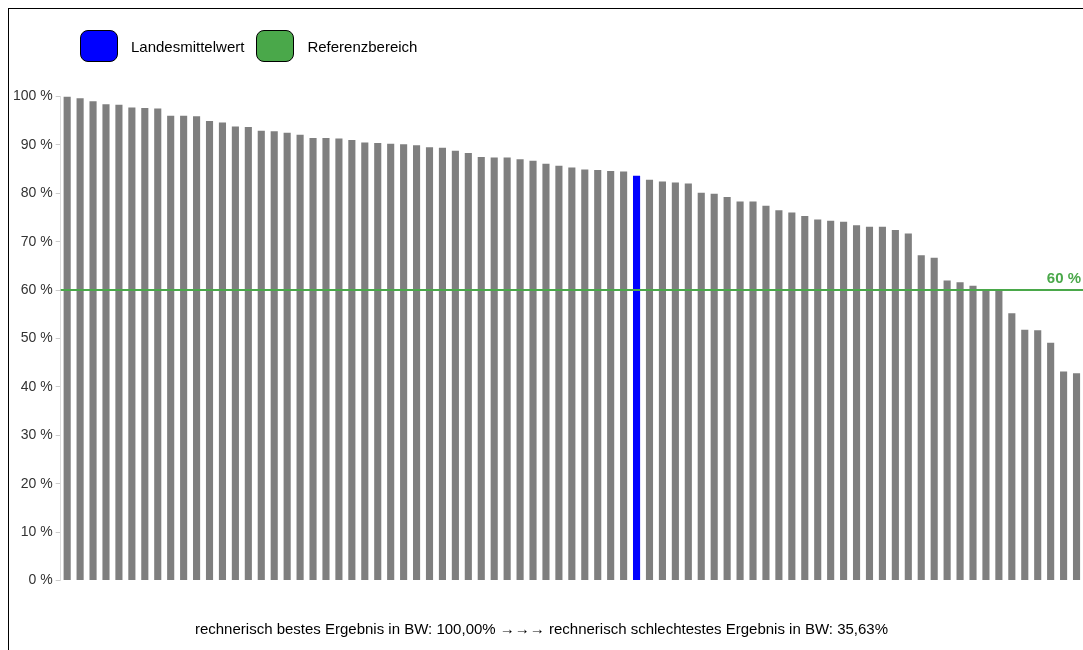 This screenshot has height=650, width=1083. Describe the element at coordinates (36, 337) in the screenshot. I see `y-tick-label: 50 %` at that location.